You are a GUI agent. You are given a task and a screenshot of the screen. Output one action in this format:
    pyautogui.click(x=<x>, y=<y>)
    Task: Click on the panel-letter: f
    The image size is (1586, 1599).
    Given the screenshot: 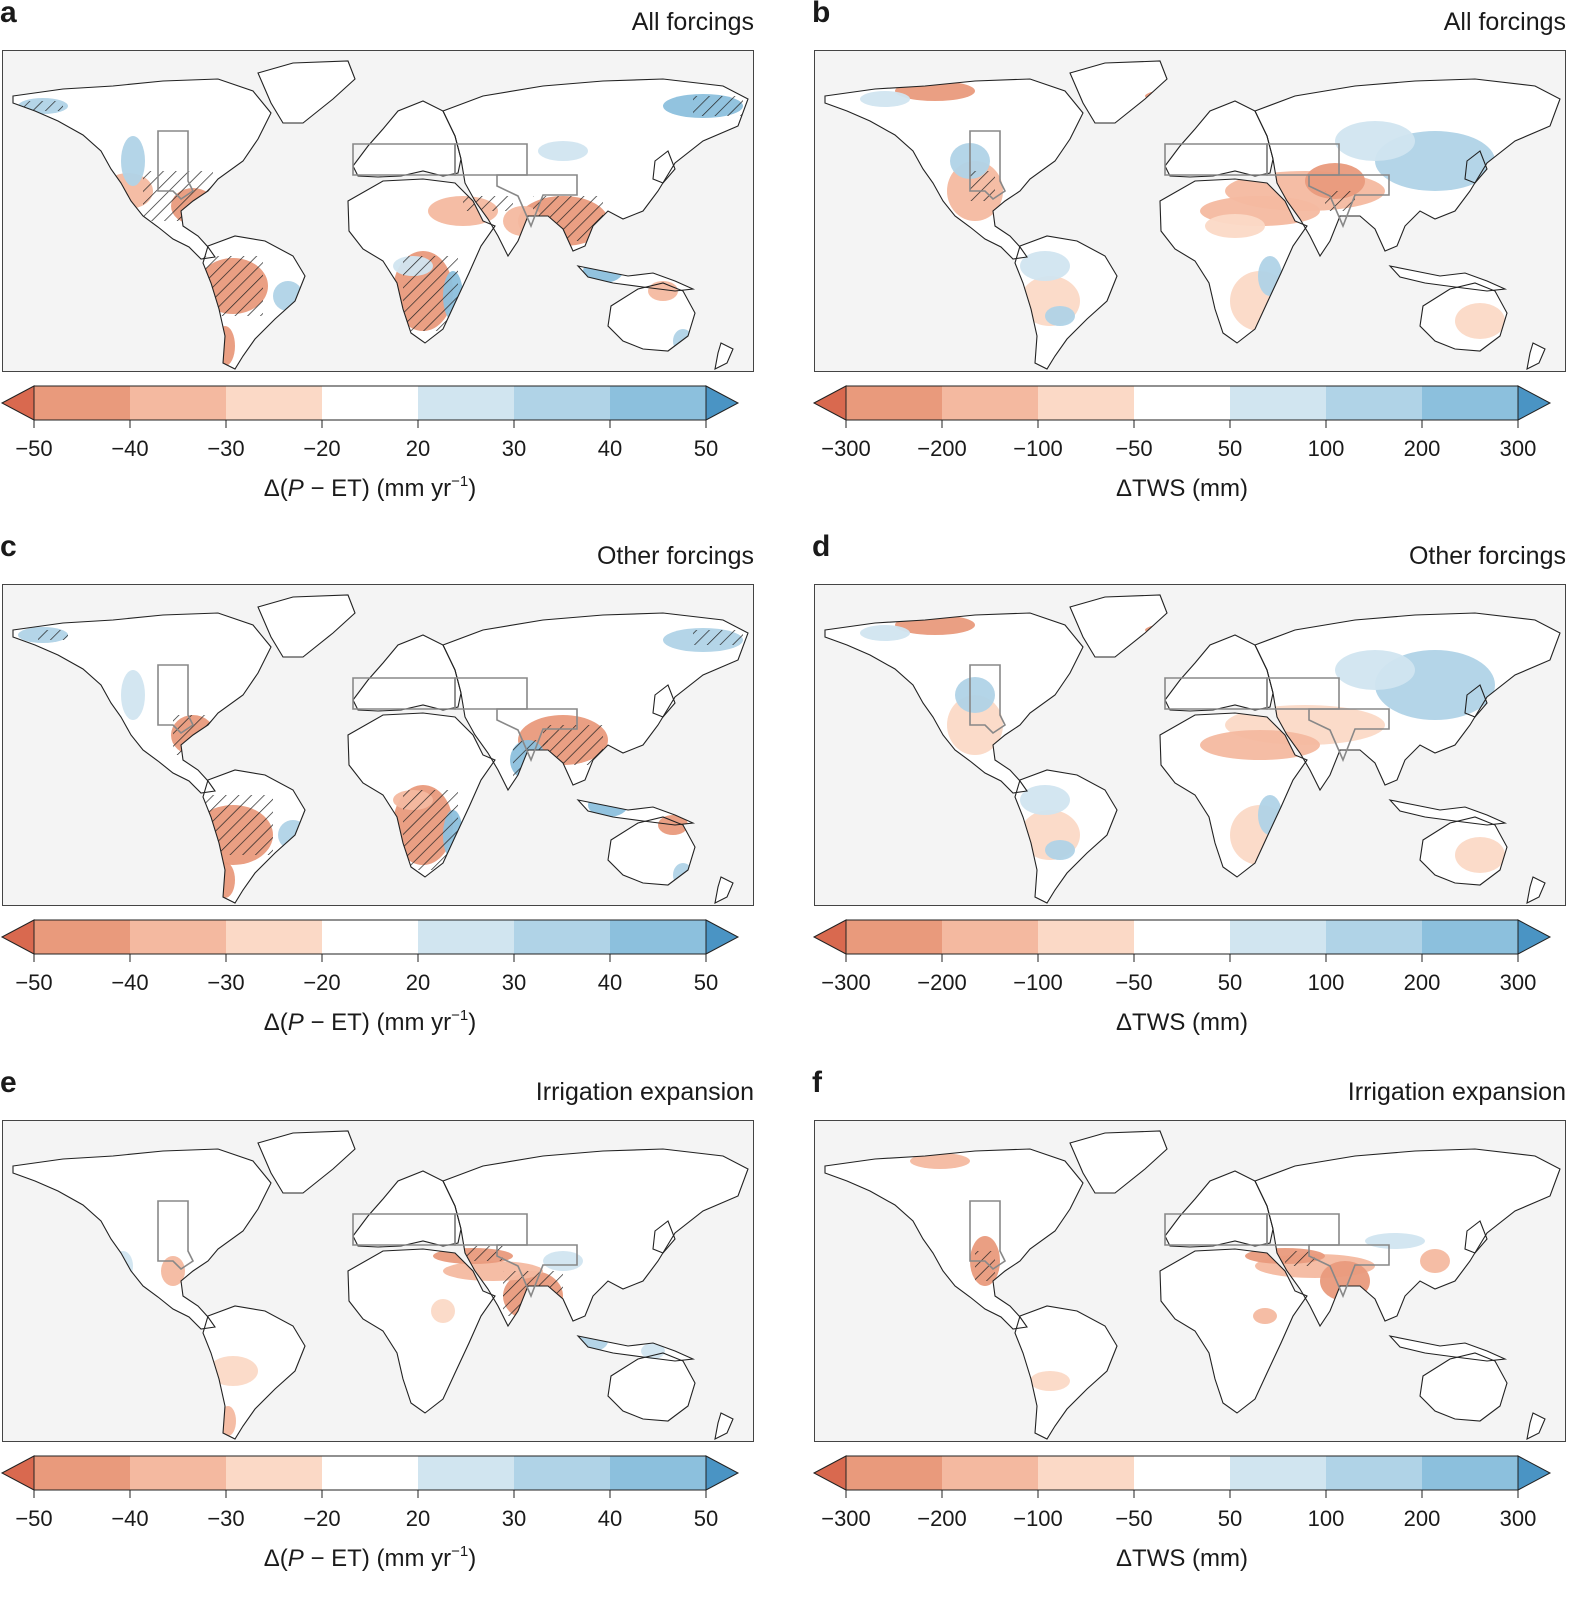 What is the action you would take?
    pyautogui.click(x=817, y=1082)
    